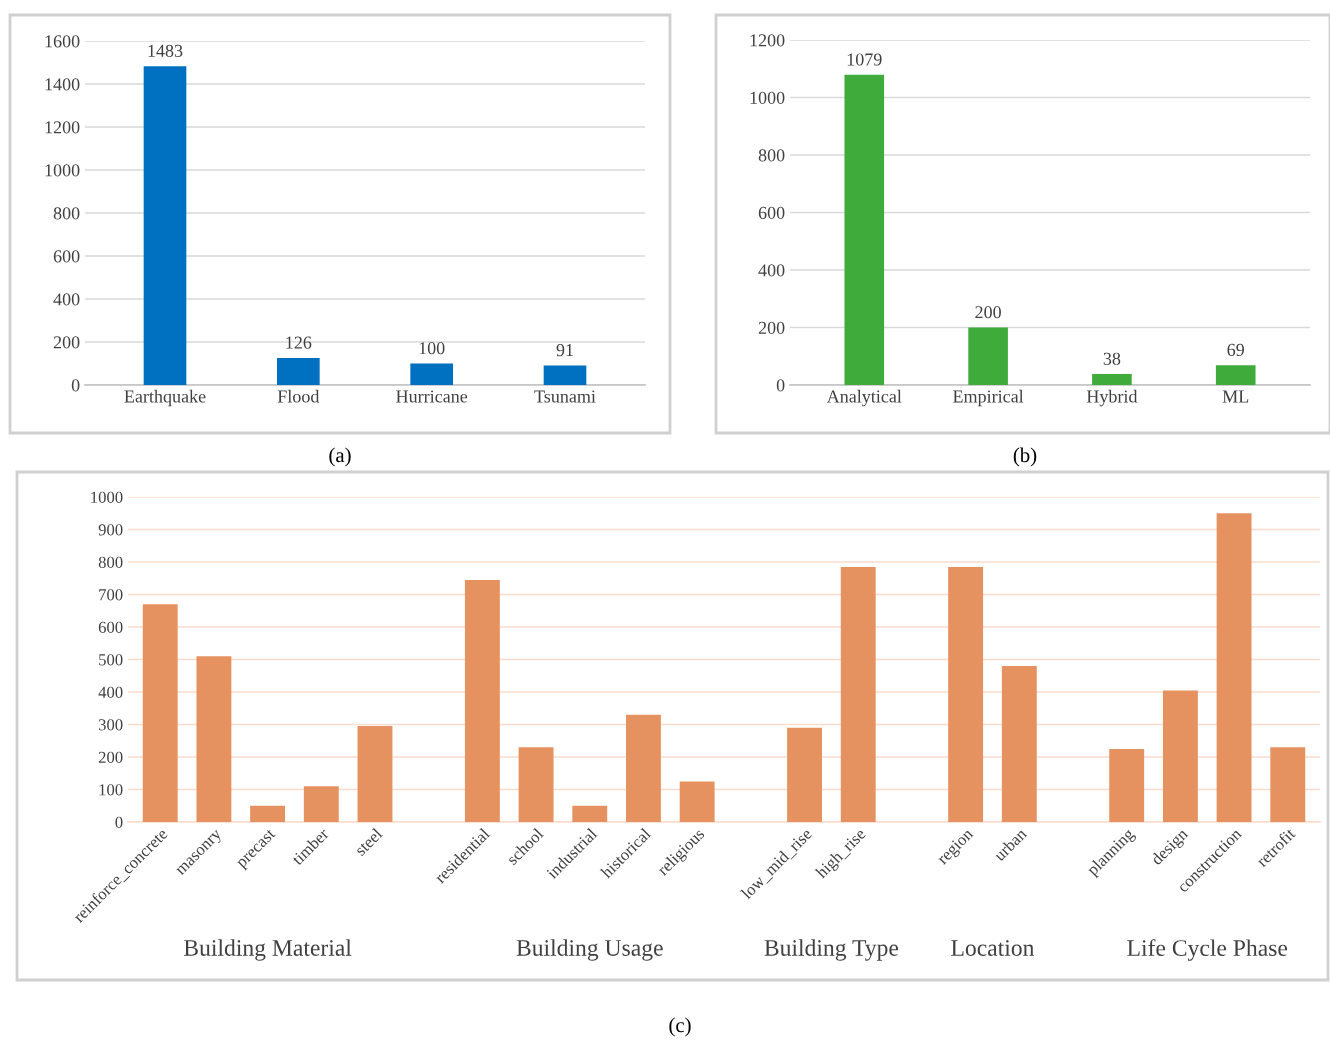 This screenshot has height=1041, width=1330. I want to click on x-tick-label: Empirical, so click(988, 398).